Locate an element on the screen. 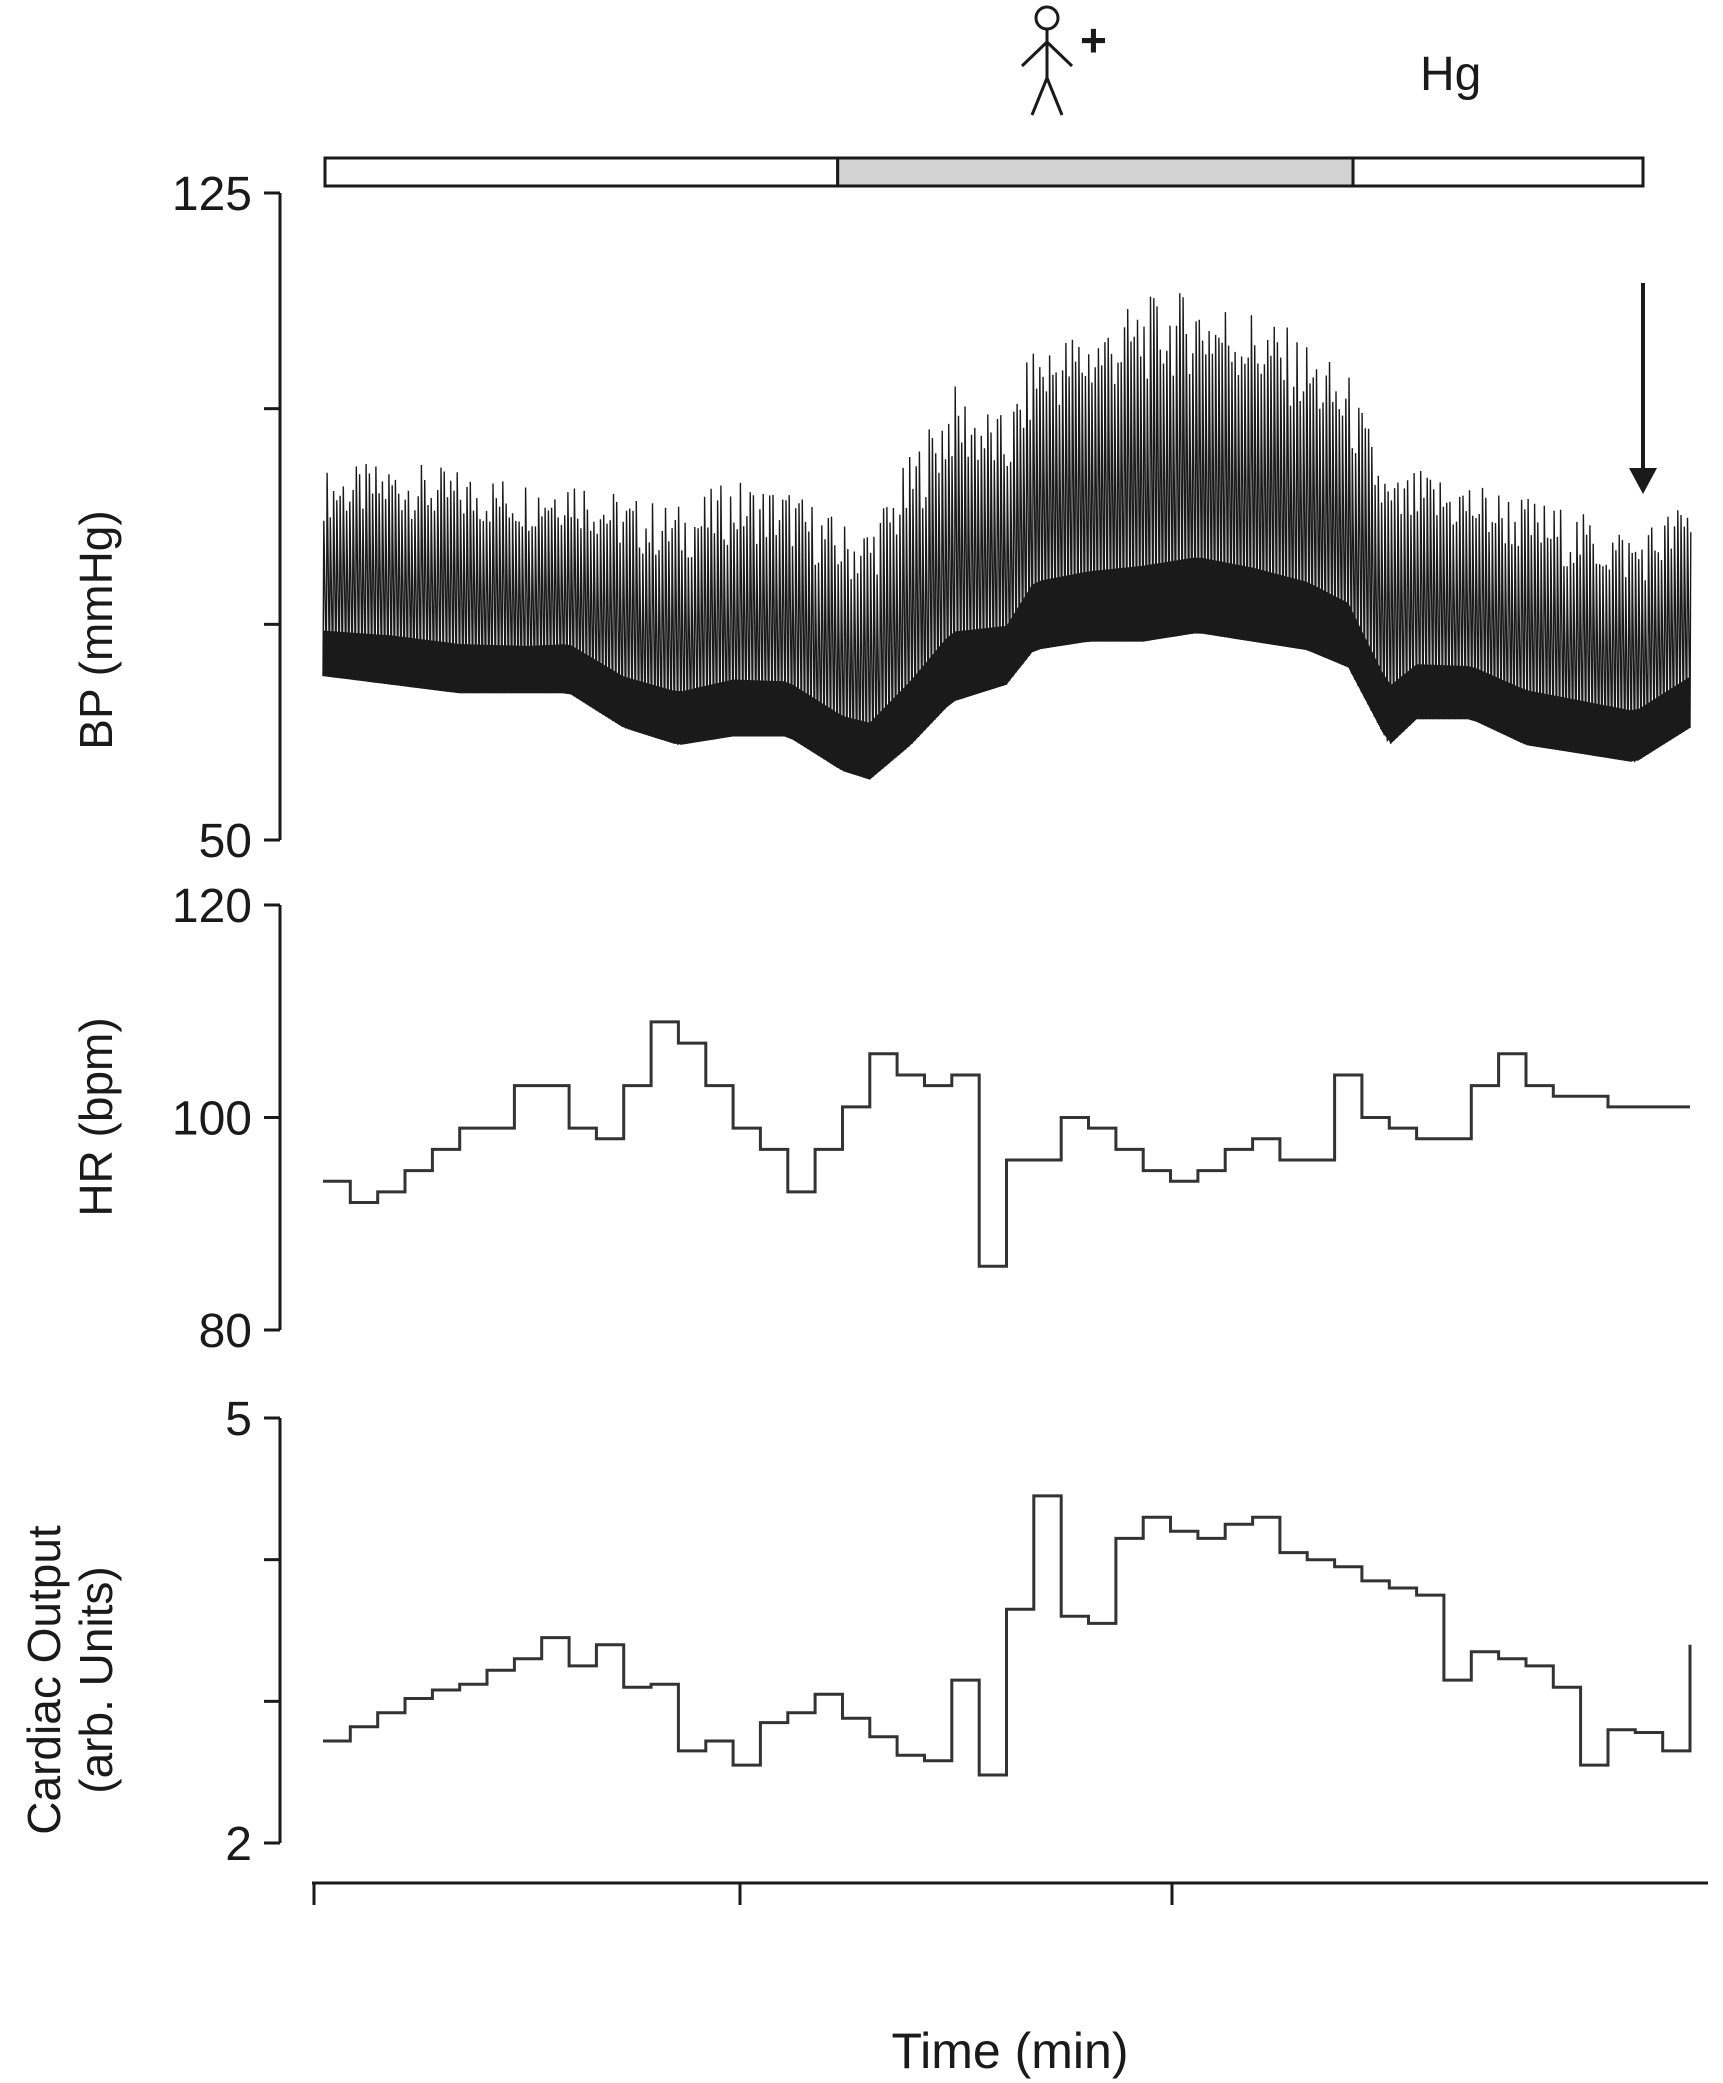 This screenshot has width=1723, height=2083. co-y-tick-label: 5 is located at coordinates (238, 1419).